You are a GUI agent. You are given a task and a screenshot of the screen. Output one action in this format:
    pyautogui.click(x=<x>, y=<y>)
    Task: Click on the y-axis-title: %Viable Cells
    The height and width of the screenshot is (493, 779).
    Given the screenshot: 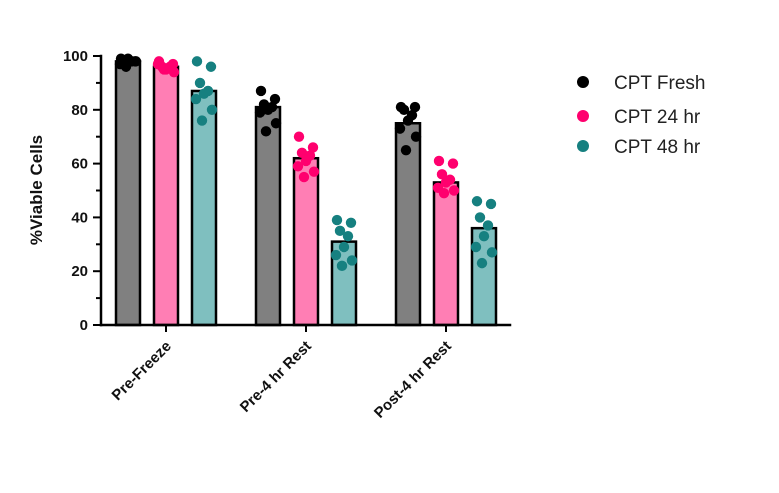 What is the action you would take?
    pyautogui.click(x=36, y=190)
    